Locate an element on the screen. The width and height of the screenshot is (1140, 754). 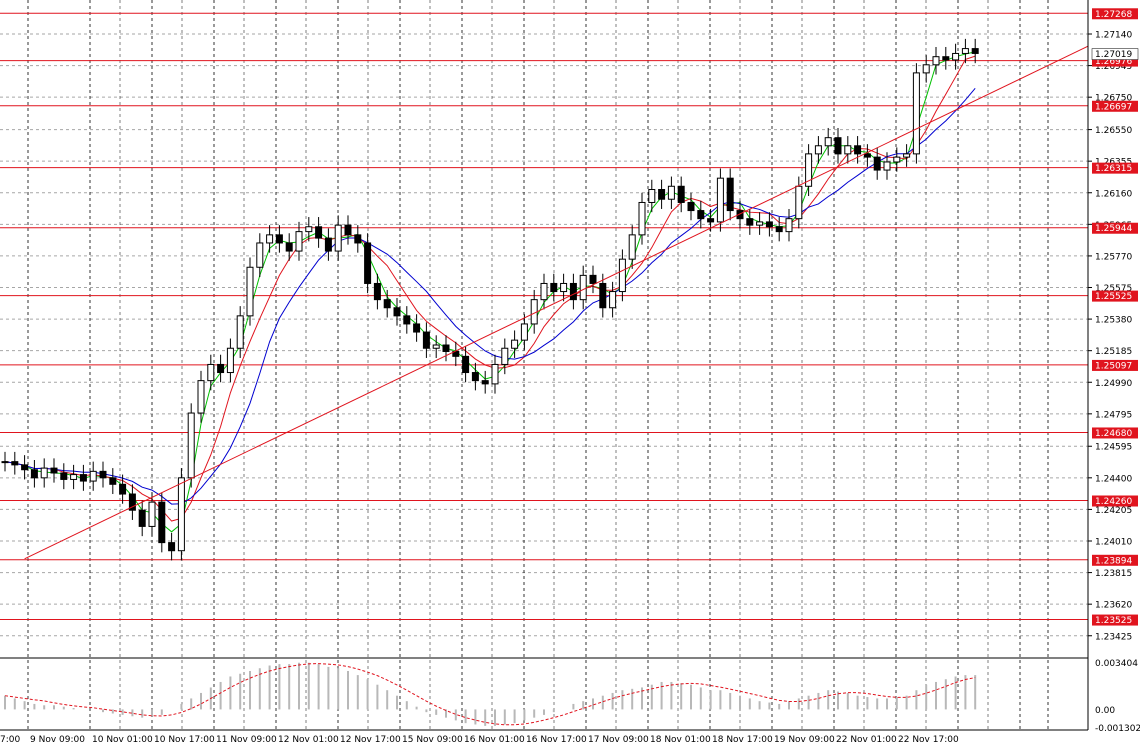
level-label-9: 1.23894 is located at coordinates (1113, 561).